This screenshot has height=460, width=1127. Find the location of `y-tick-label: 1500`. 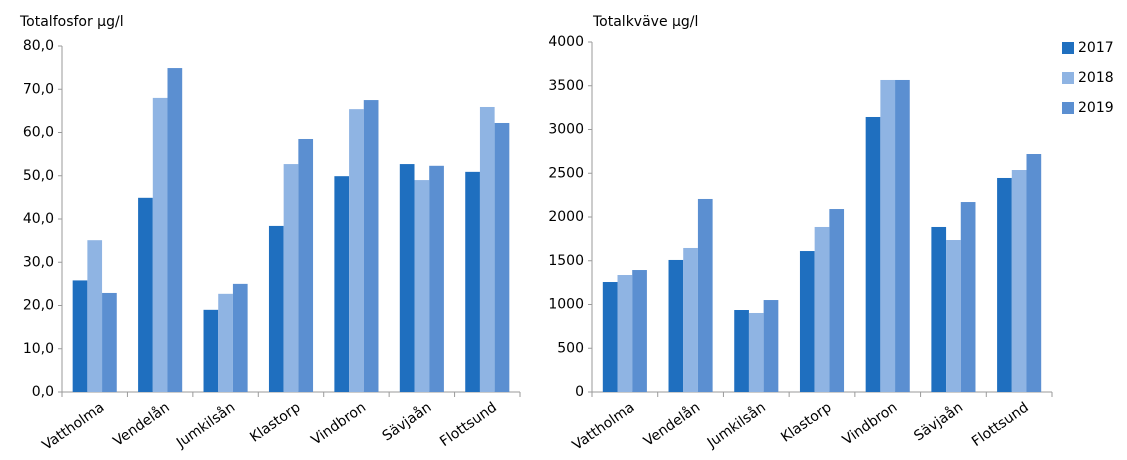

y-tick-label: 1500 is located at coordinates (566, 261).